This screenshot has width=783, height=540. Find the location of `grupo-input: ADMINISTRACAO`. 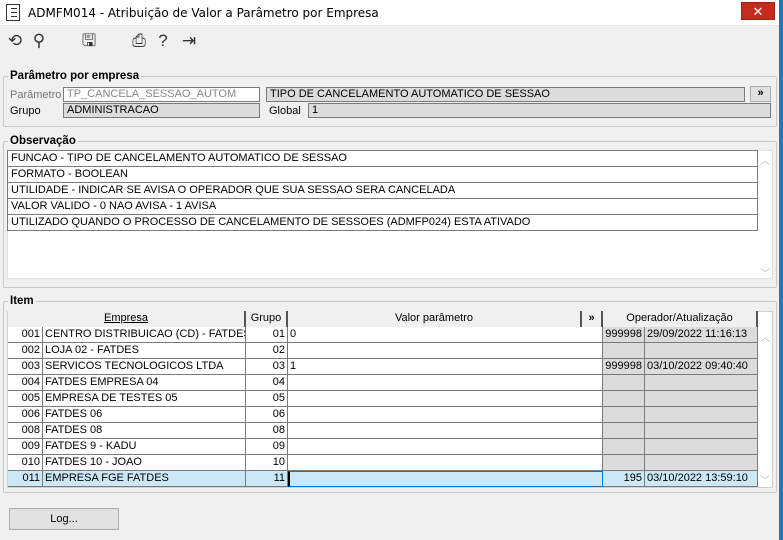

grupo-input: ADMINISTRACAO is located at coordinates (161, 110).